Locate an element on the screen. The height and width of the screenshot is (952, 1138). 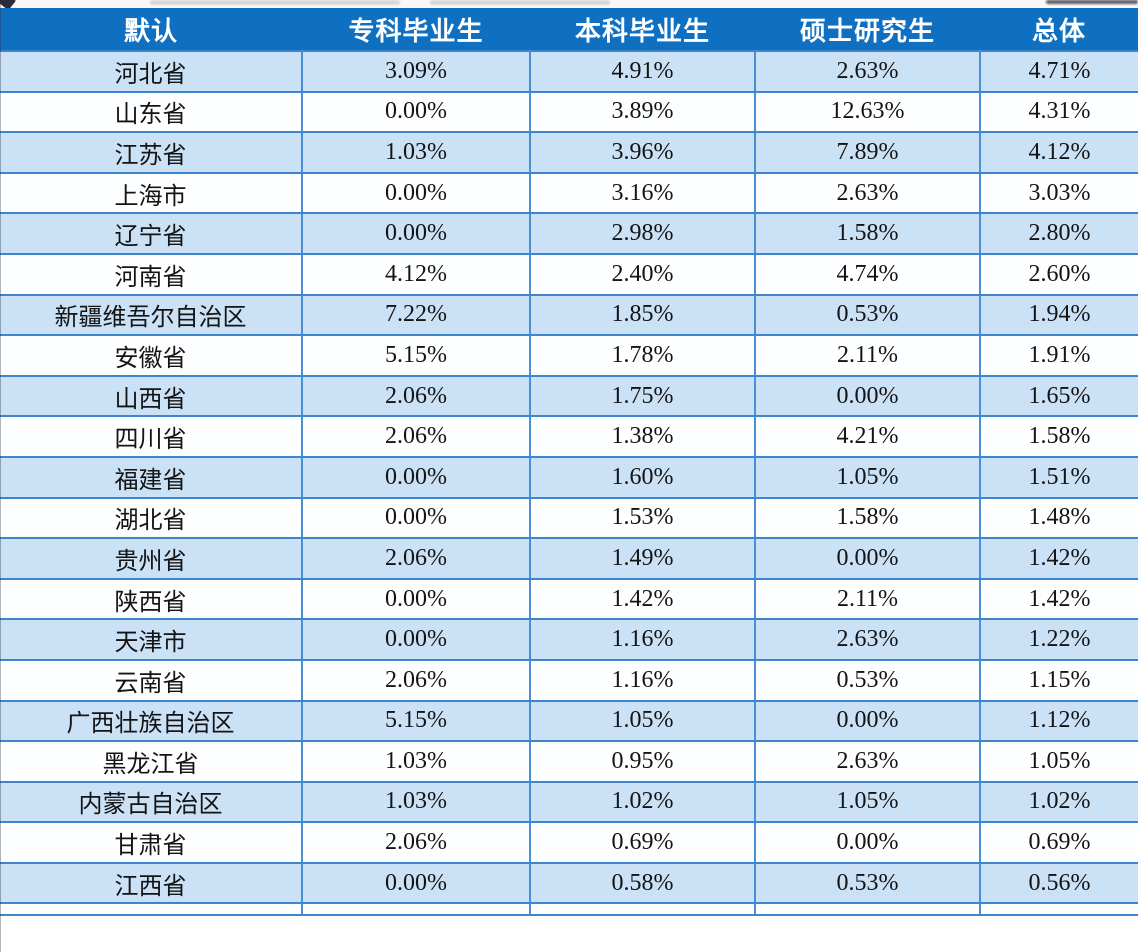
table-row: 陕西省 0.00% 1.42% 2.11% 1.42% is located at coordinates (569, 599).